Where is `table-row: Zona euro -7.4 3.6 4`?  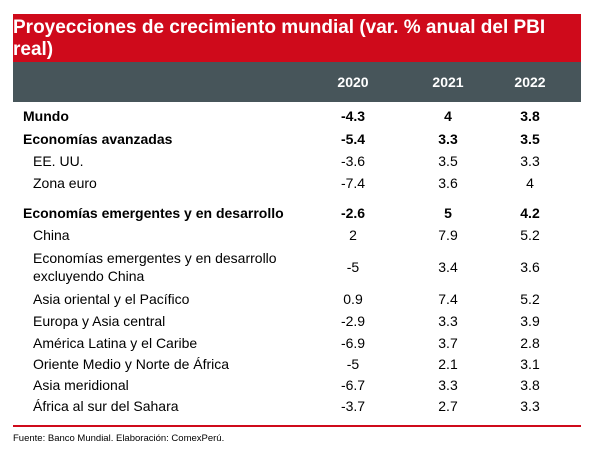
table-row: Zona euro -7.4 3.6 4 is located at coordinates (297, 183).